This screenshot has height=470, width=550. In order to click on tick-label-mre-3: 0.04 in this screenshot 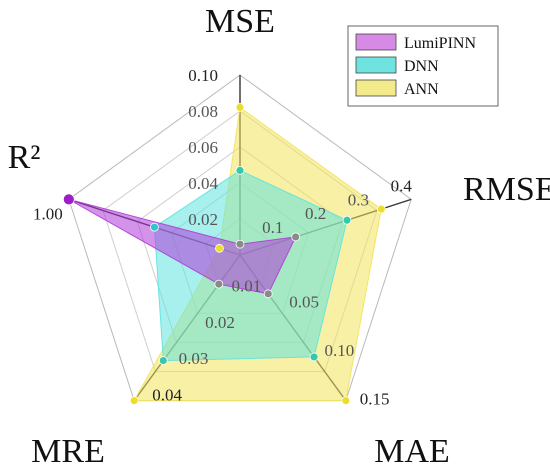, I will do `click(167, 395)`.